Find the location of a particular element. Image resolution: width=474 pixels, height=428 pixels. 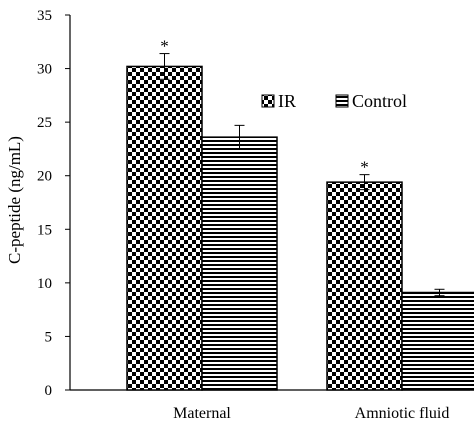

y-tick-label: 15 is located at coordinates (44, 230).